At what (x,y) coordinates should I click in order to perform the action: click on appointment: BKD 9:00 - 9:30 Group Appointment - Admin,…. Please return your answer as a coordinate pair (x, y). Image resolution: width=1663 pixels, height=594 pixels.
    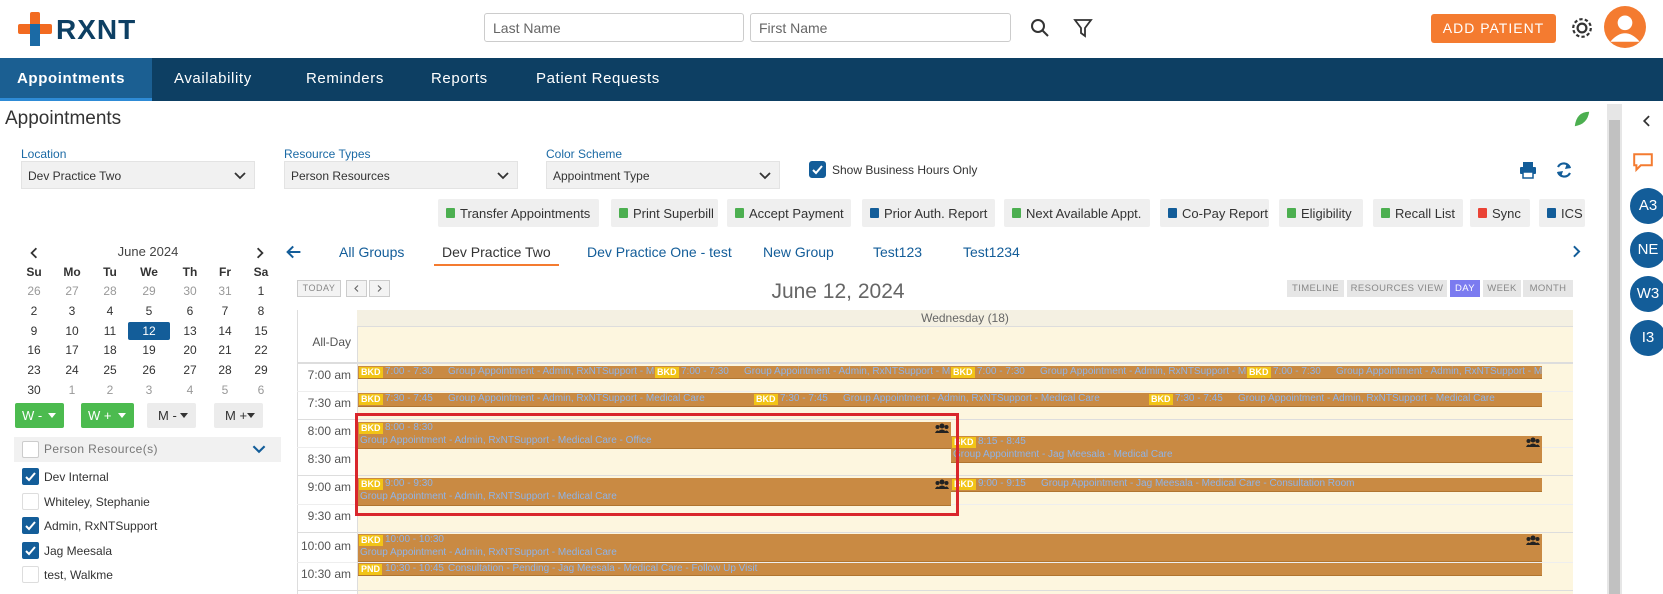
    Looking at the image, I should click on (654, 492).